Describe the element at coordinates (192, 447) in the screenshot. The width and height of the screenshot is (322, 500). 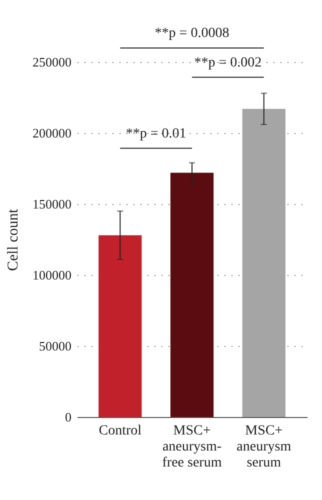
I see `x-tick-label: MSC+ aneurysm-free serum` at that location.